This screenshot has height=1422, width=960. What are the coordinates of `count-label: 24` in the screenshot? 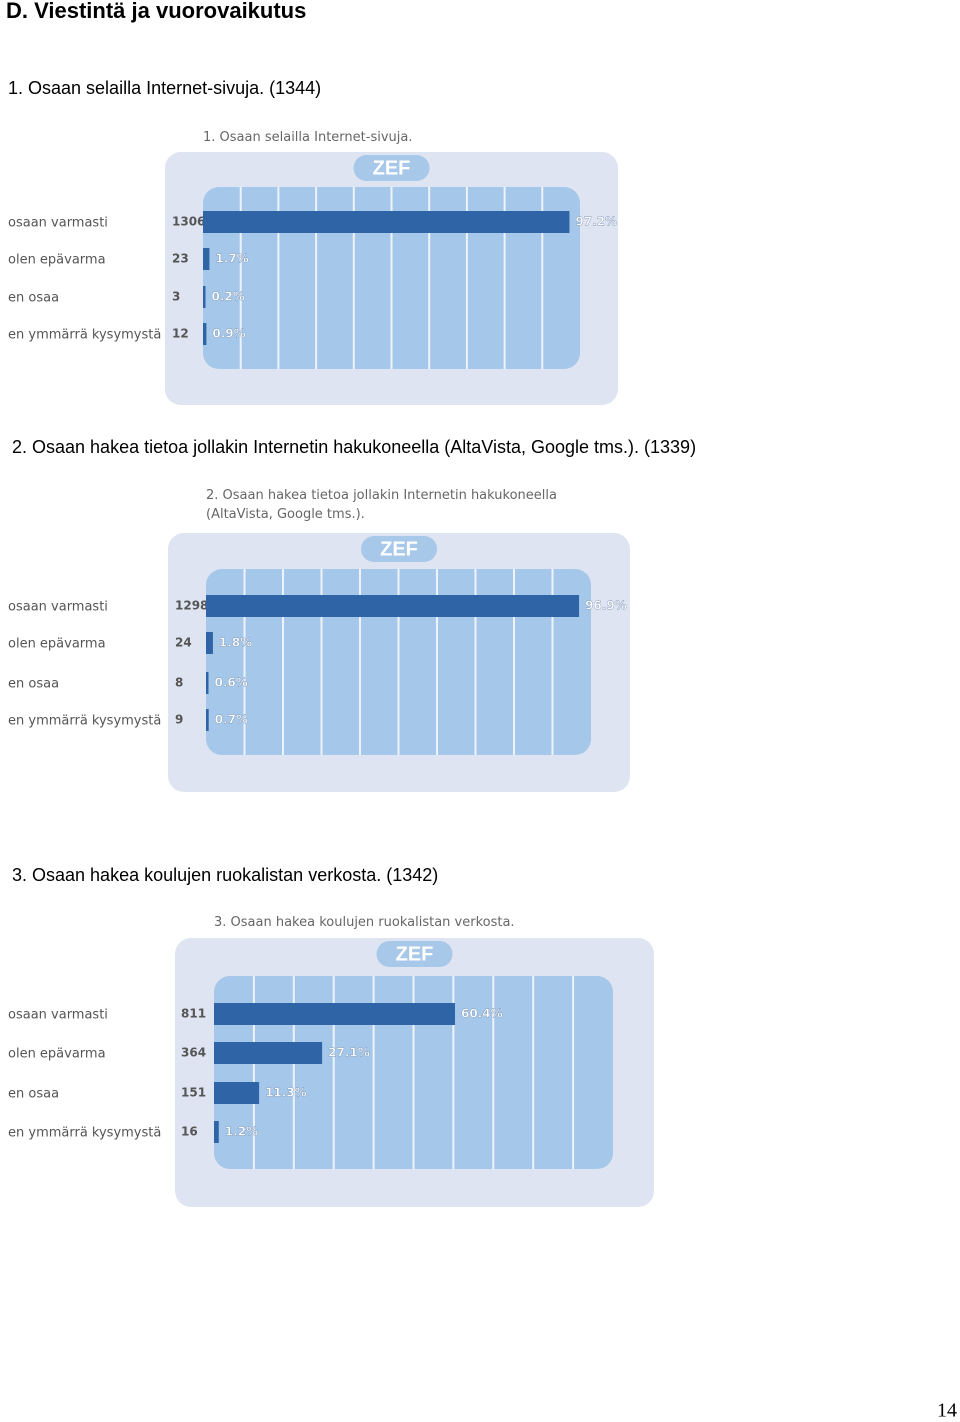 It's located at (183, 643).